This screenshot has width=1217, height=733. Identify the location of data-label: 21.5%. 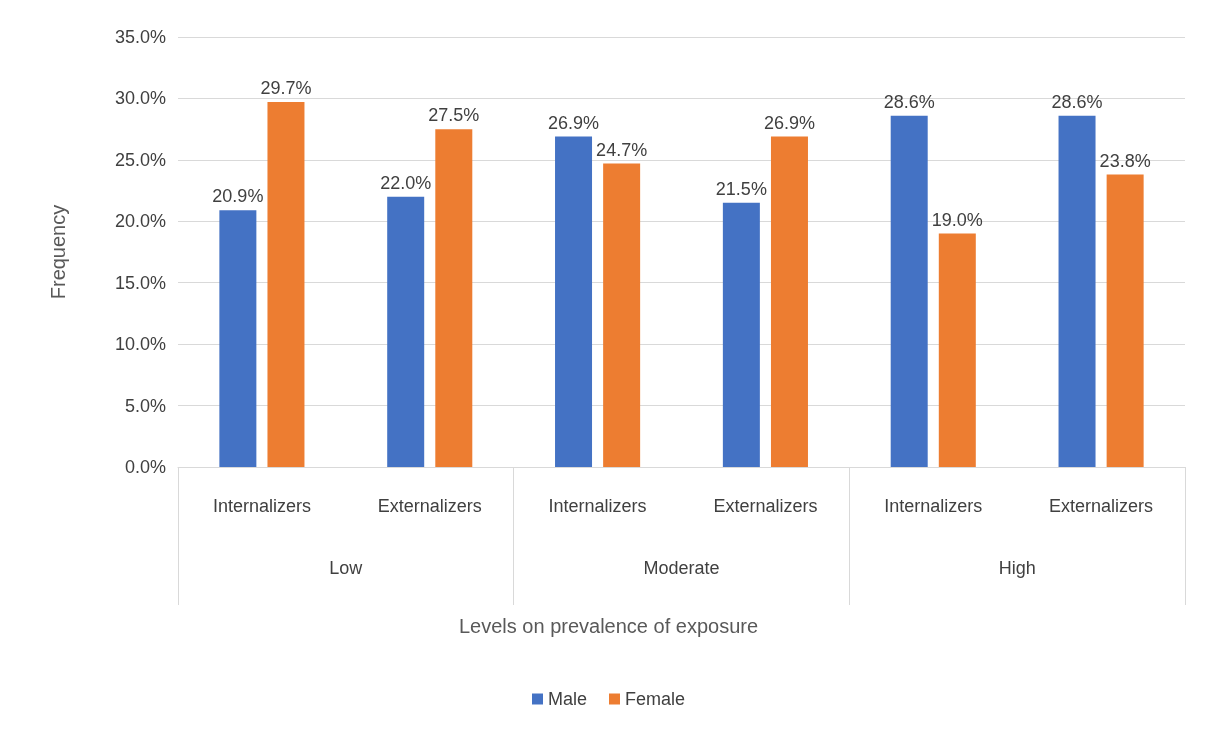
(741, 188).